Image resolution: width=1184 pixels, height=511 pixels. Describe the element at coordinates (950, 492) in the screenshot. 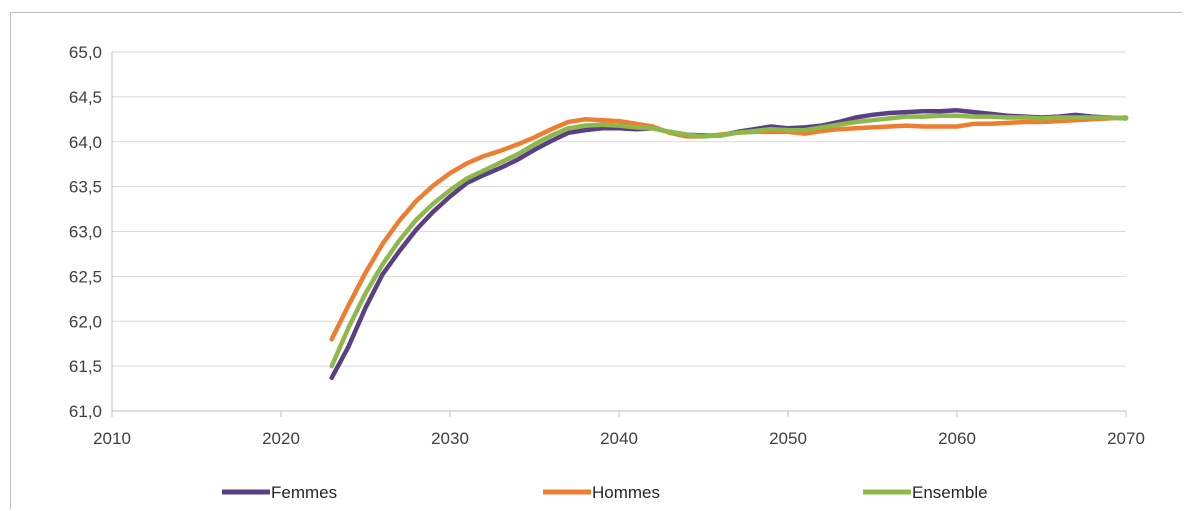

I see `legend-label-ensemble: Ensemble` at that location.